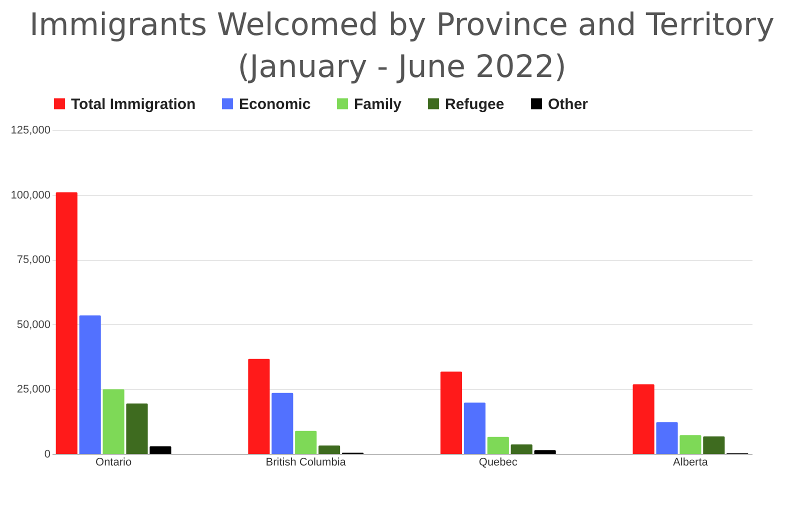 The width and height of the screenshot is (800, 519). I want to click on y-tick-label: 25,000, so click(33, 390).